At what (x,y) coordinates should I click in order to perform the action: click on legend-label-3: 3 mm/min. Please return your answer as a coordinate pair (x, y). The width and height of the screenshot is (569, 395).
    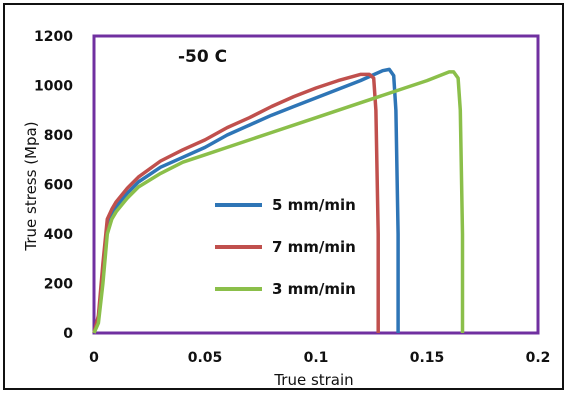
    Looking at the image, I should click on (314, 289).